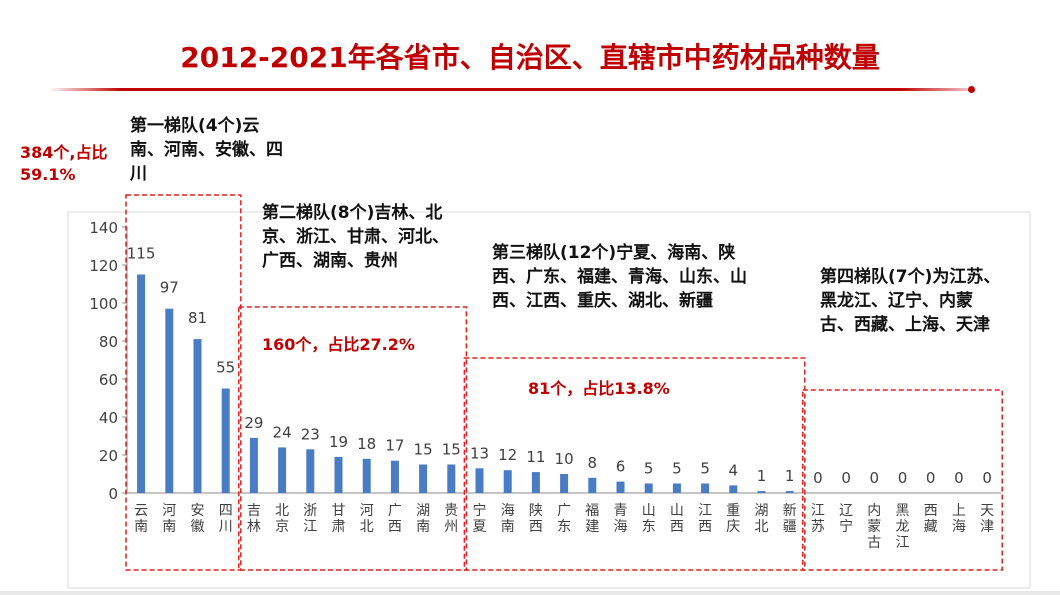 The height and width of the screenshot is (595, 1060). What do you see at coordinates (705, 519) in the screenshot?
I see `category-label: 江西` at bounding box center [705, 519].